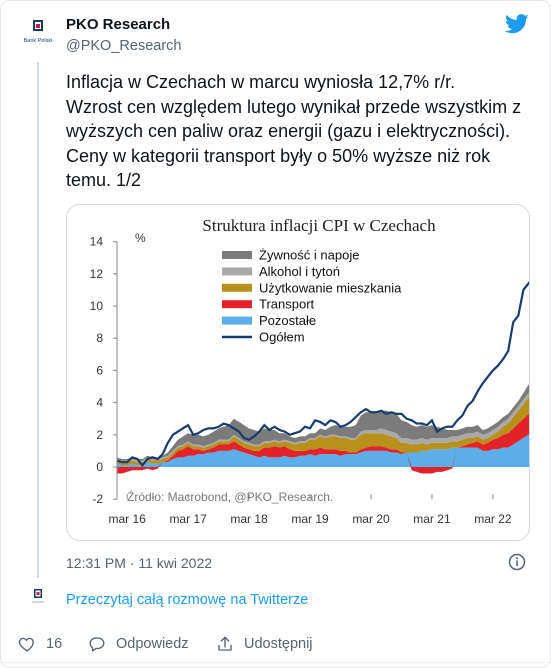 Image resolution: width=551 pixels, height=668 pixels. I want to click on y-axis-unit: %, so click(140, 238).